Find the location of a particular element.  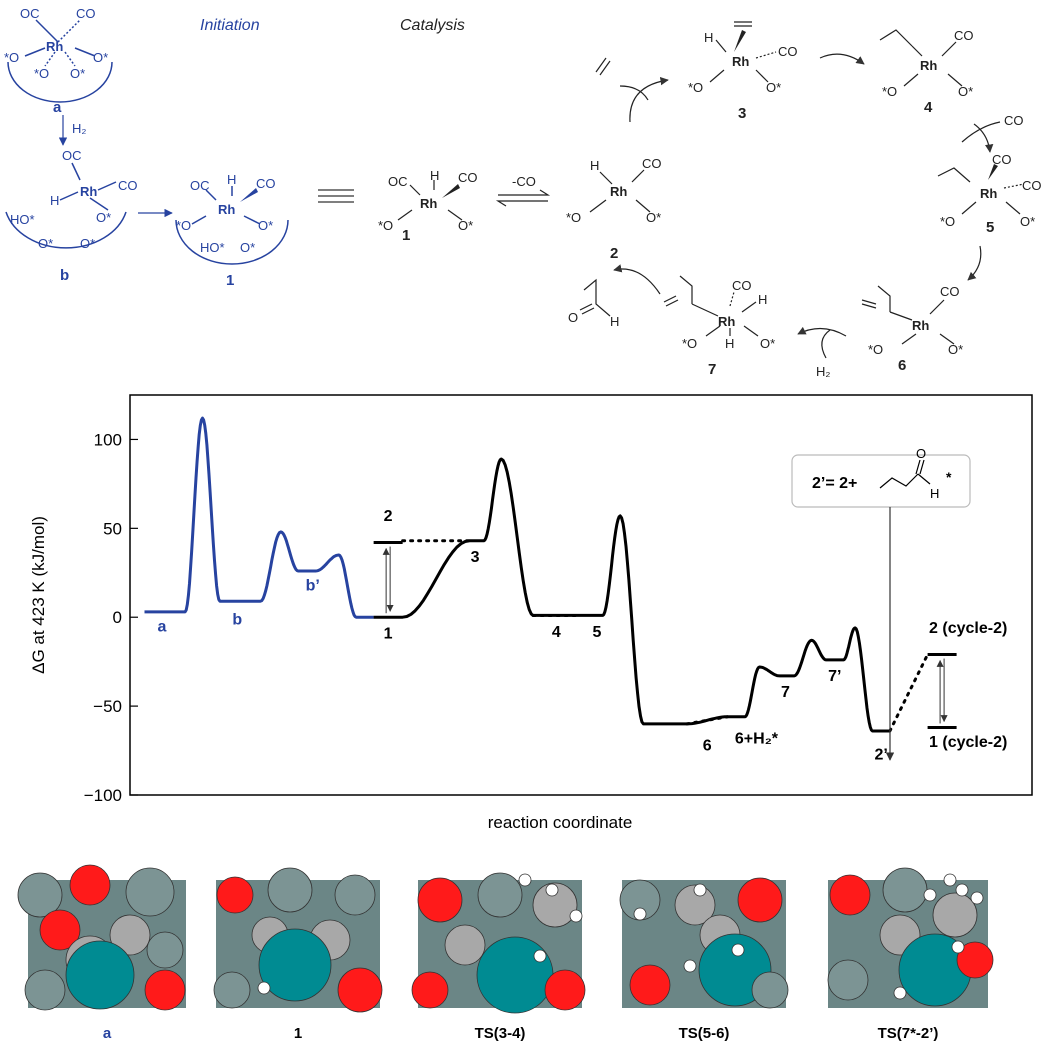

svg-text: H₂ is located at coordinates (79, 128).